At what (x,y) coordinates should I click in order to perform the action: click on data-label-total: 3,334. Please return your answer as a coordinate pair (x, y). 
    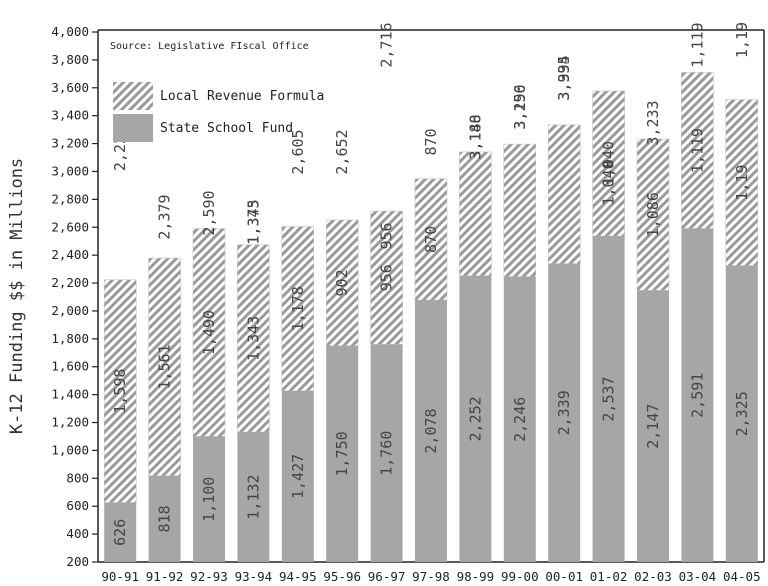
    Looking at the image, I should click on (564, 77).